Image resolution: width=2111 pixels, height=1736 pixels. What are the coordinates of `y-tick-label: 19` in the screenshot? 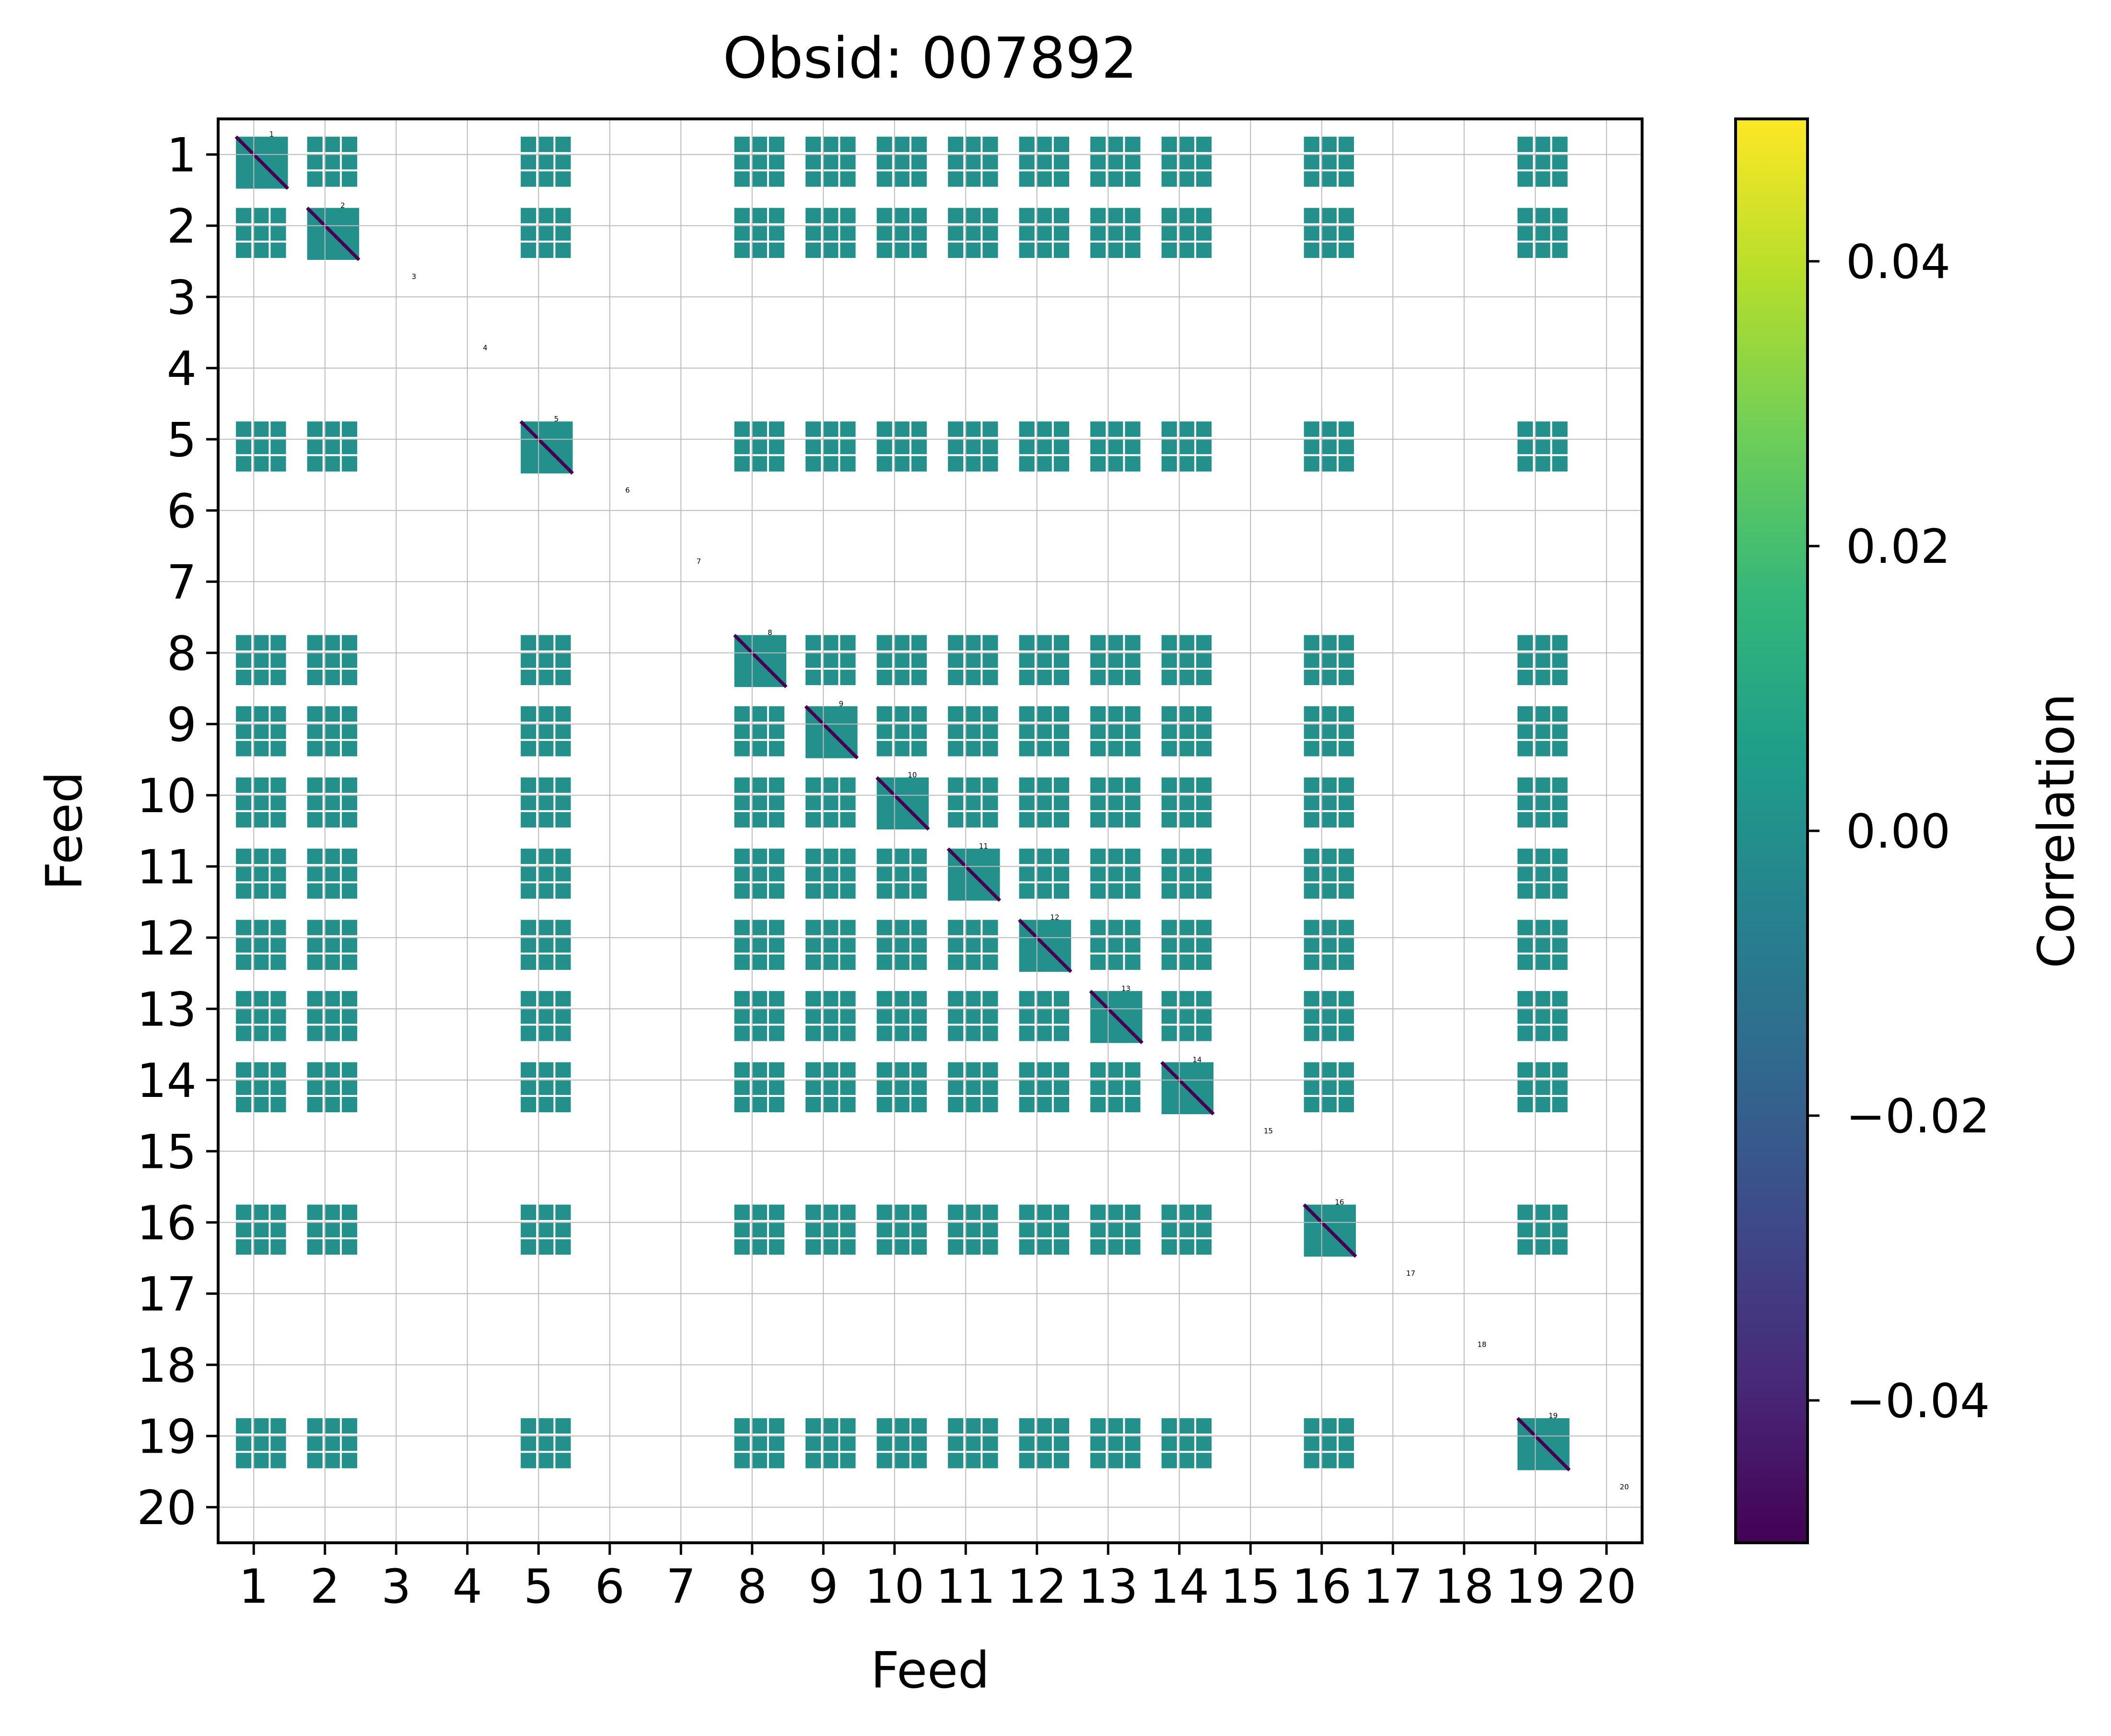 It's located at (167, 1437).